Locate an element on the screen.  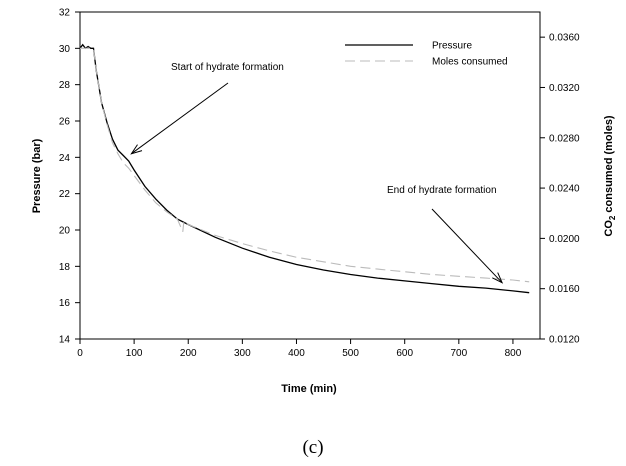
figure-caption: (c) is located at coordinates (312, 447).